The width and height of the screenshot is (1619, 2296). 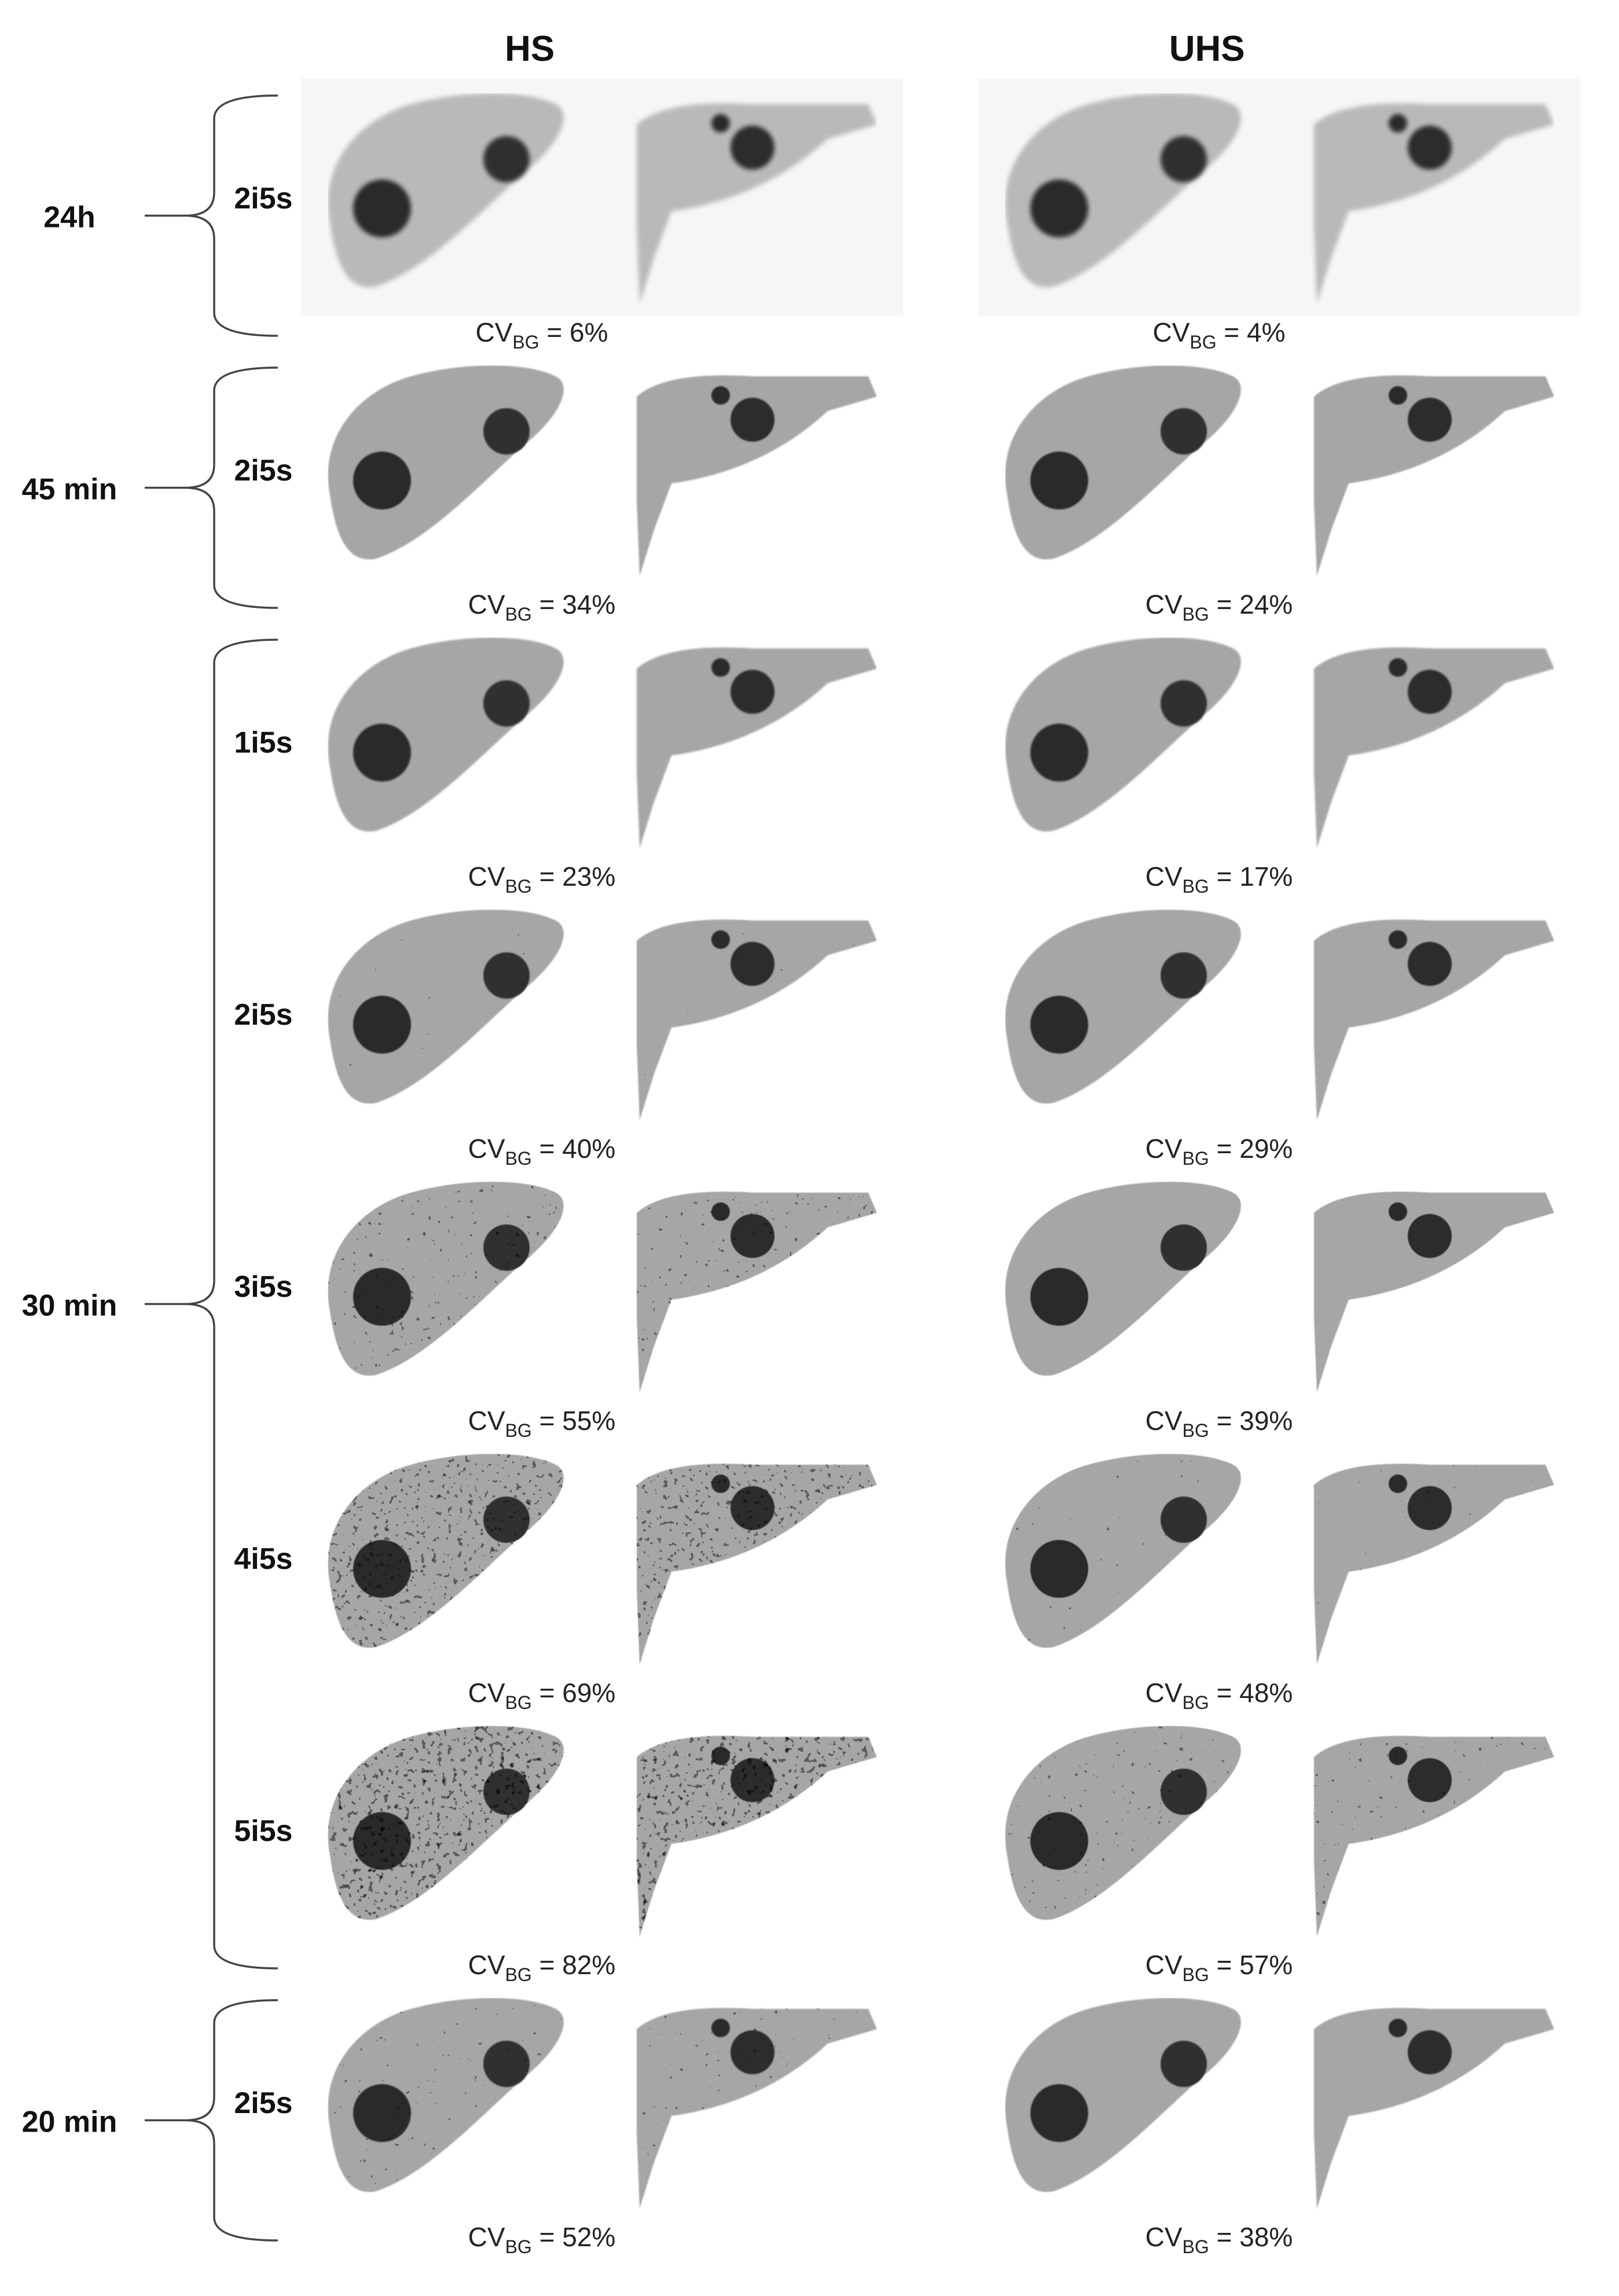 I want to click on column-header-uhs: UHS, so click(x=1207, y=49).